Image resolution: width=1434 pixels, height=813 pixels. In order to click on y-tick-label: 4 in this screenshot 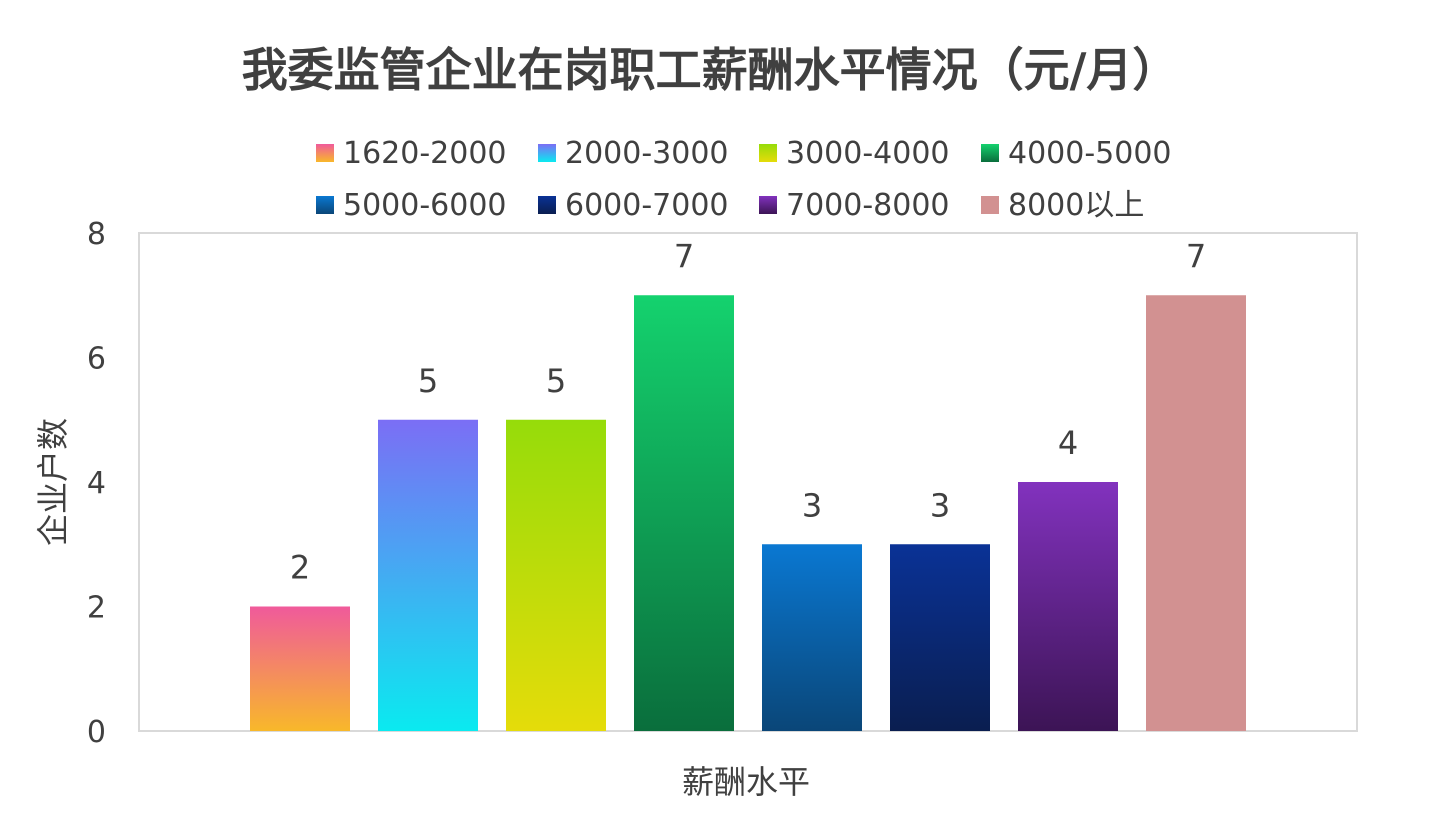, I will do `click(96, 483)`.